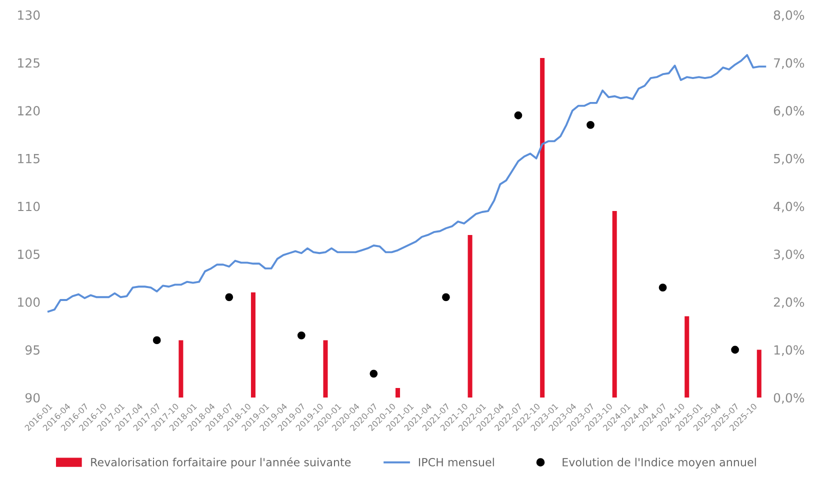  What do you see at coordinates (789, 159) in the screenshot?
I see `y2-tick-label: 5,0%` at bounding box center [789, 159].